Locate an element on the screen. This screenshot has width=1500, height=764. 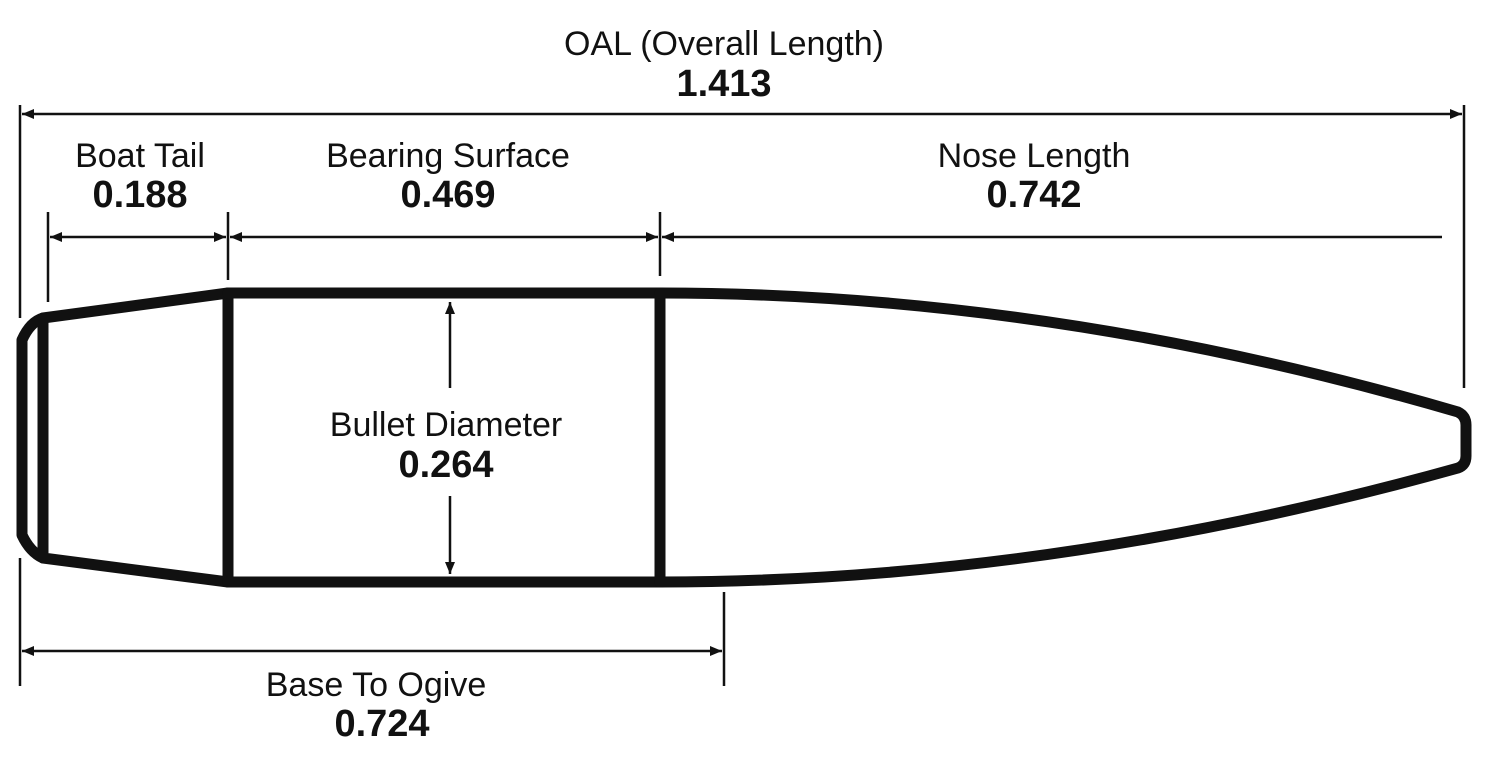
nose-length-label: Nose Length 0.742 is located at coordinates (1034, 176).